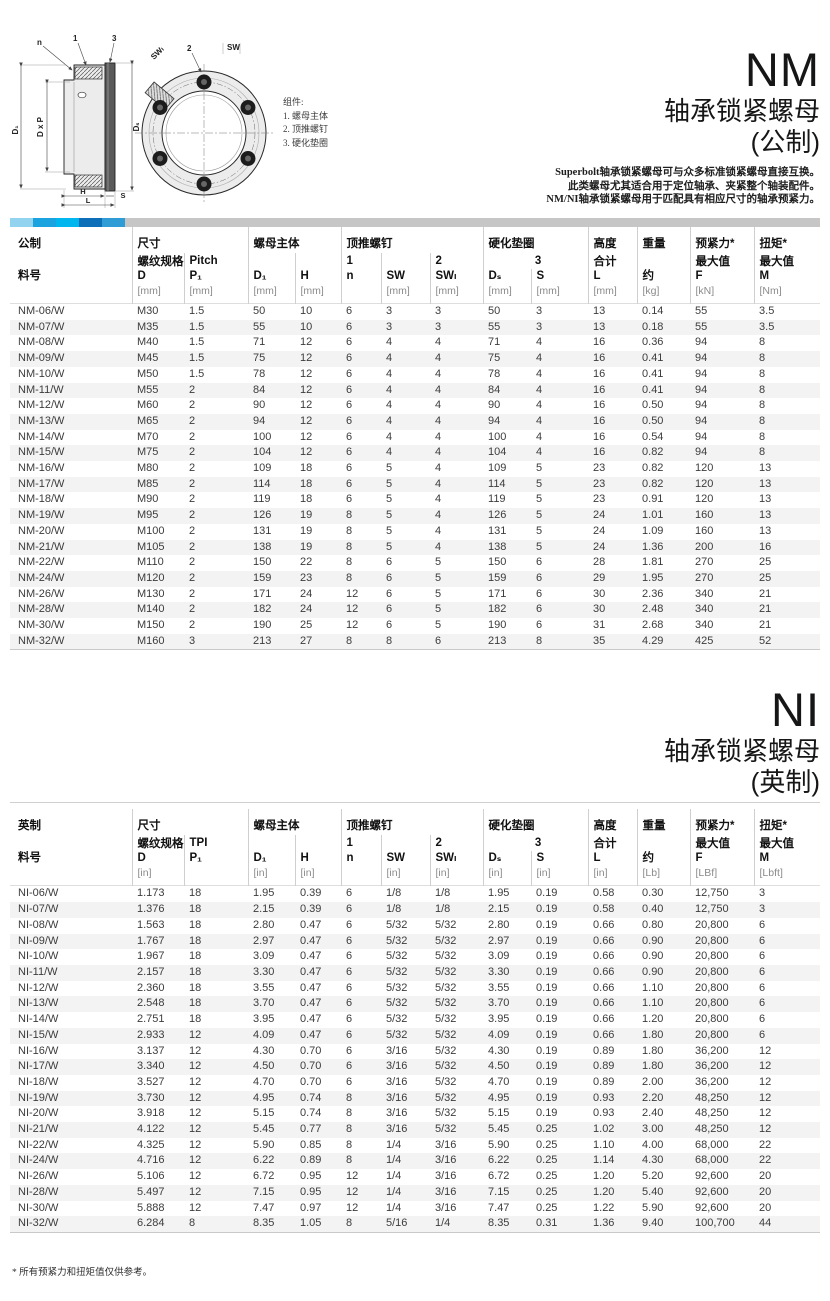 The height and width of the screenshot is (1301, 830). Describe the element at coordinates (259, 389) in the screenshot. I see `value-cell: 84` at that location.